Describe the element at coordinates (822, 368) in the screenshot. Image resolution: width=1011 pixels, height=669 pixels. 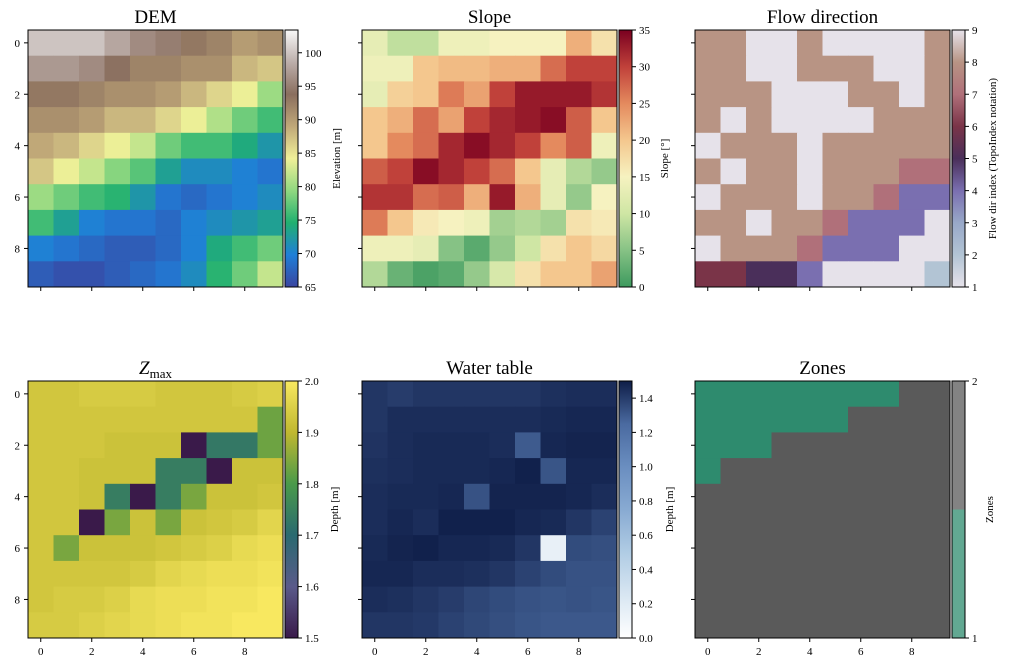
I see `panel-title: Zones` at that location.